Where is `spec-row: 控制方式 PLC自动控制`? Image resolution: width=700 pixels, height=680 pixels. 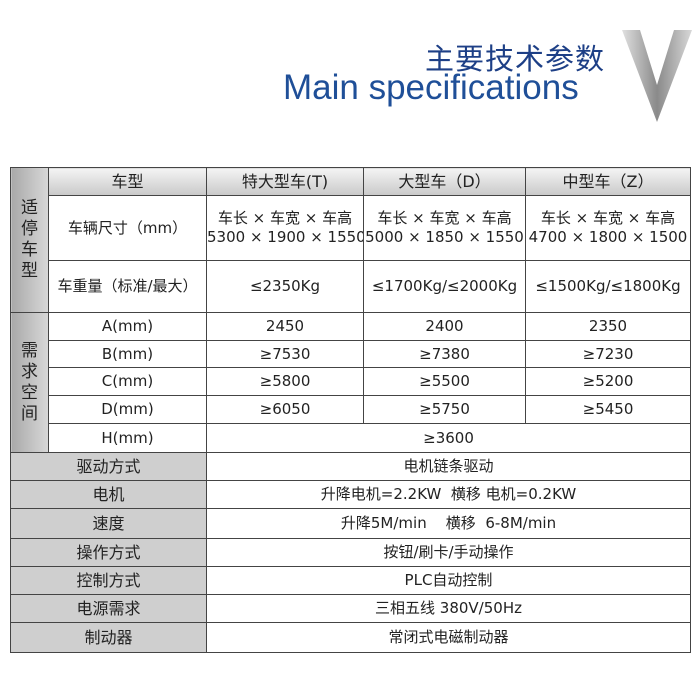 spec-row: 控制方式 PLC自动控制 is located at coordinates (350, 580).